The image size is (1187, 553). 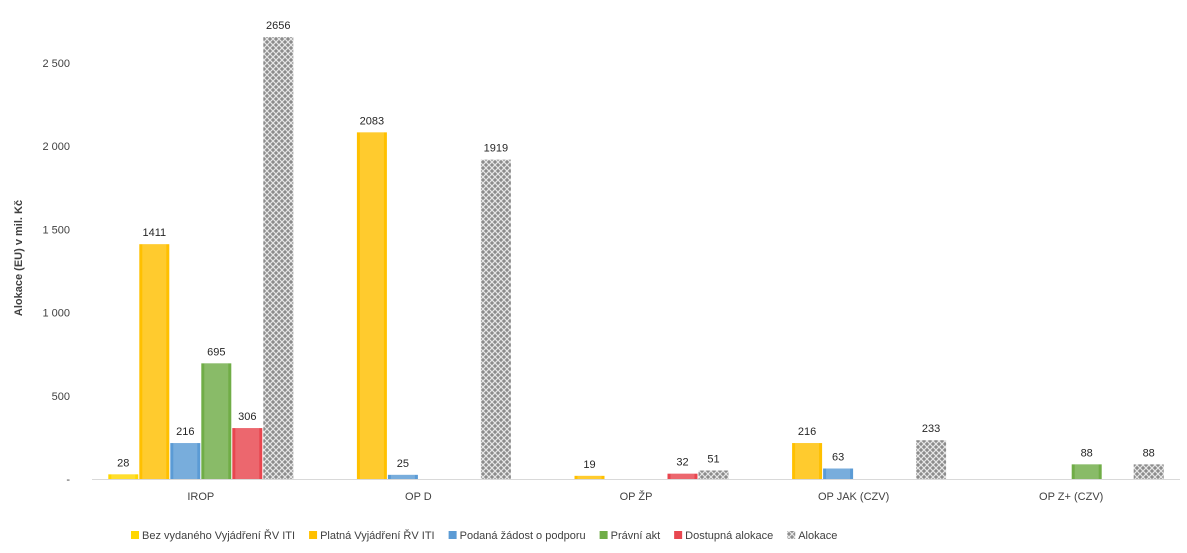 What do you see at coordinates (403, 464) in the screenshot?
I see `data-label: 25` at bounding box center [403, 464].